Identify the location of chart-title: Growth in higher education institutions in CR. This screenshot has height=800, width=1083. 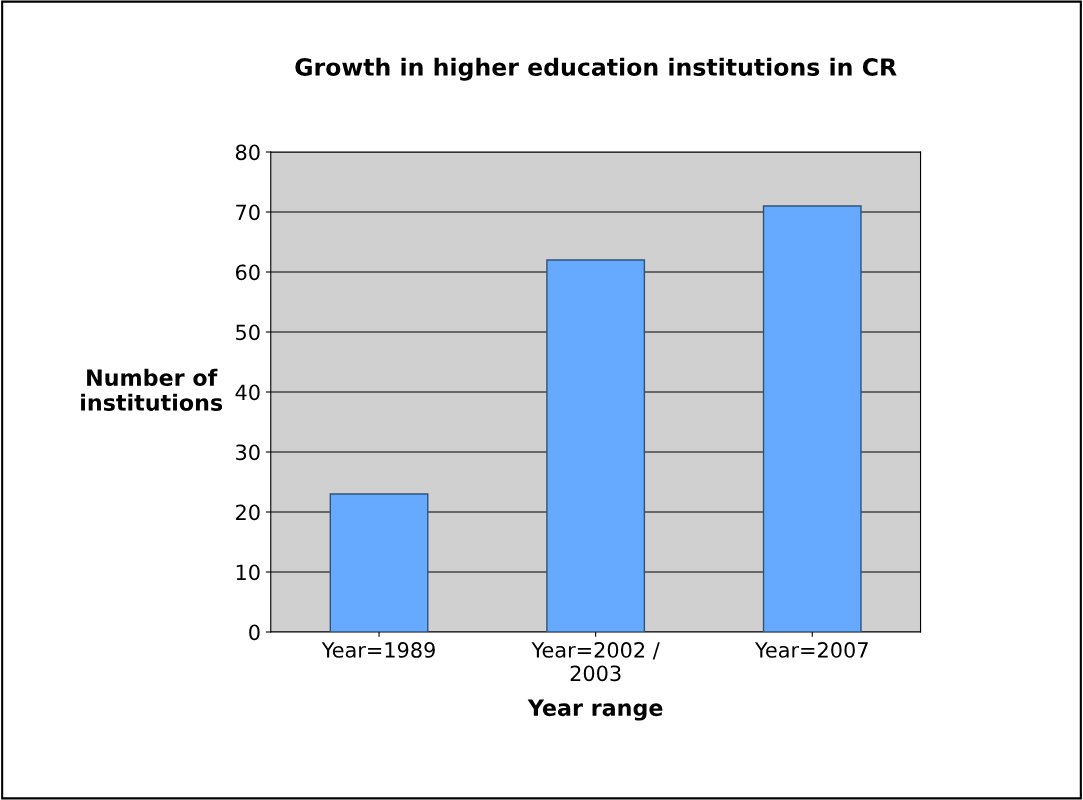
(596, 69).